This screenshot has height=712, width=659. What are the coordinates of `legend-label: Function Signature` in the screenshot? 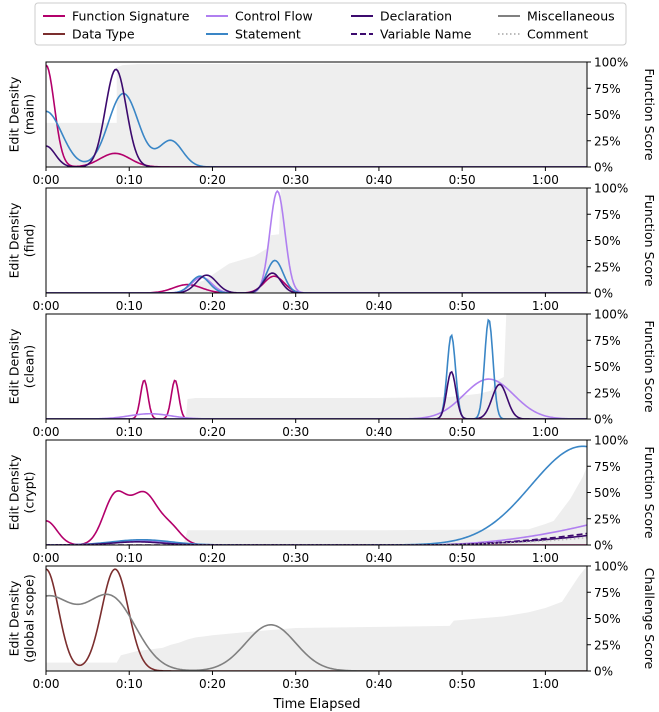 It's located at (131, 16).